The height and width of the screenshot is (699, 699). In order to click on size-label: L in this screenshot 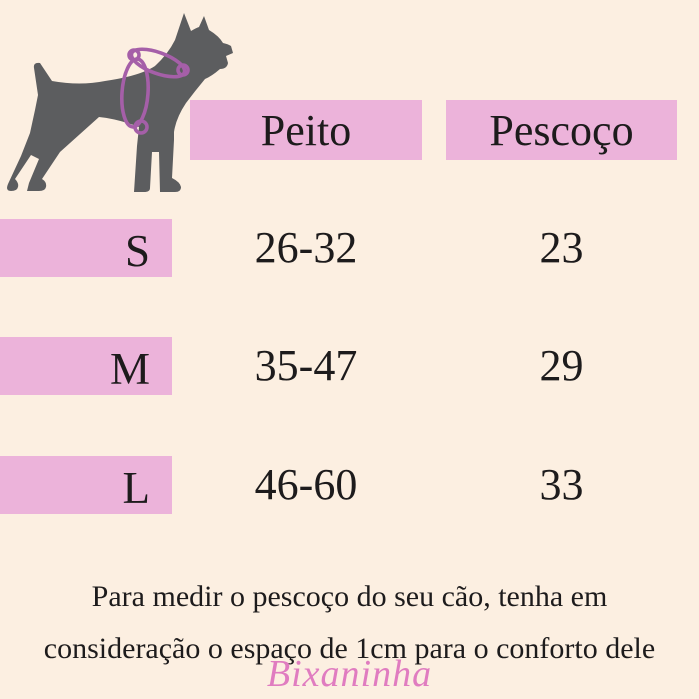, I will do `click(136, 487)`.